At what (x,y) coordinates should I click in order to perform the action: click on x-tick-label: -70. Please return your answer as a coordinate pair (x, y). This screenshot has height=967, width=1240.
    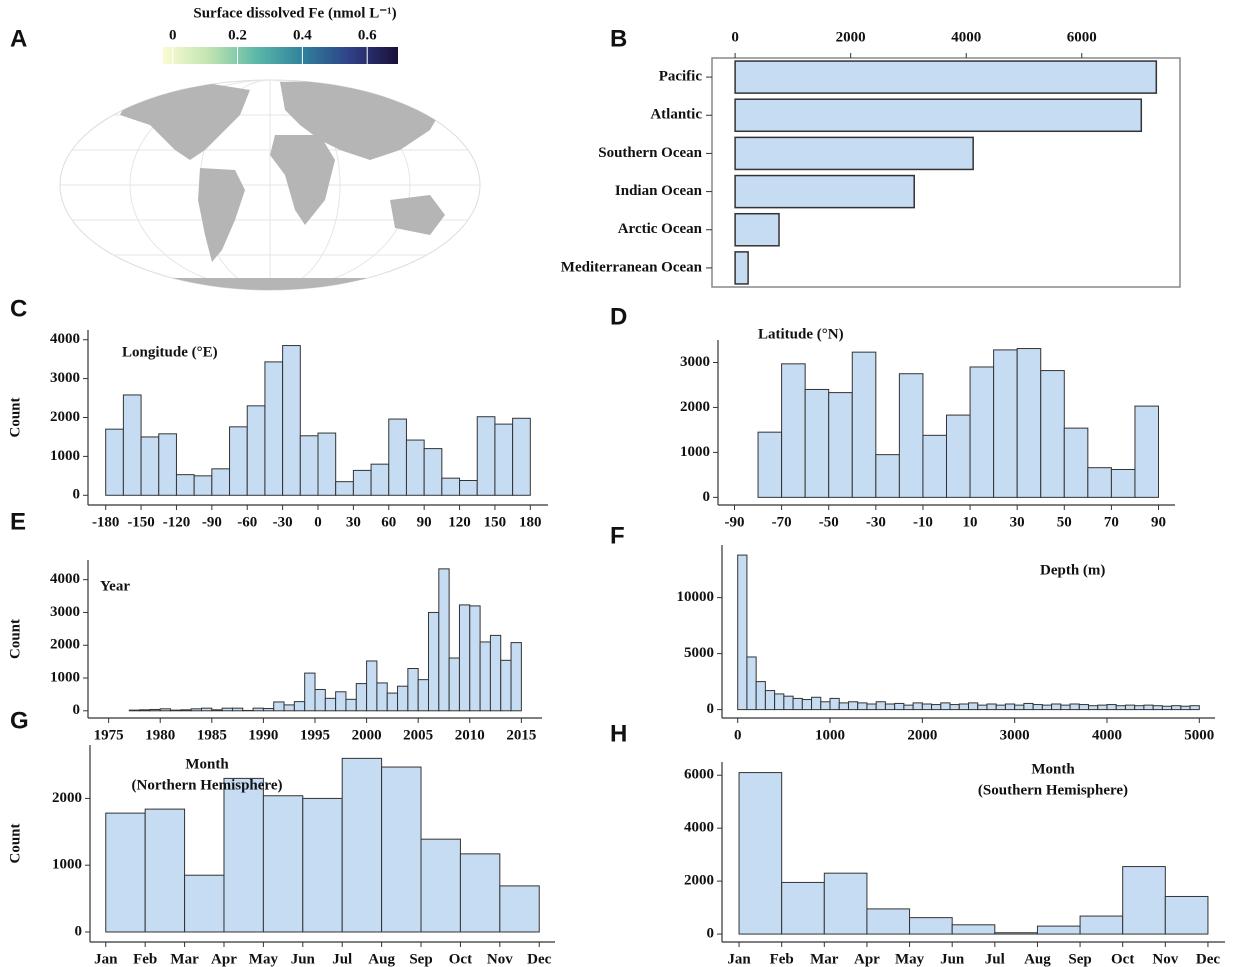
    Looking at the image, I should click on (782, 522).